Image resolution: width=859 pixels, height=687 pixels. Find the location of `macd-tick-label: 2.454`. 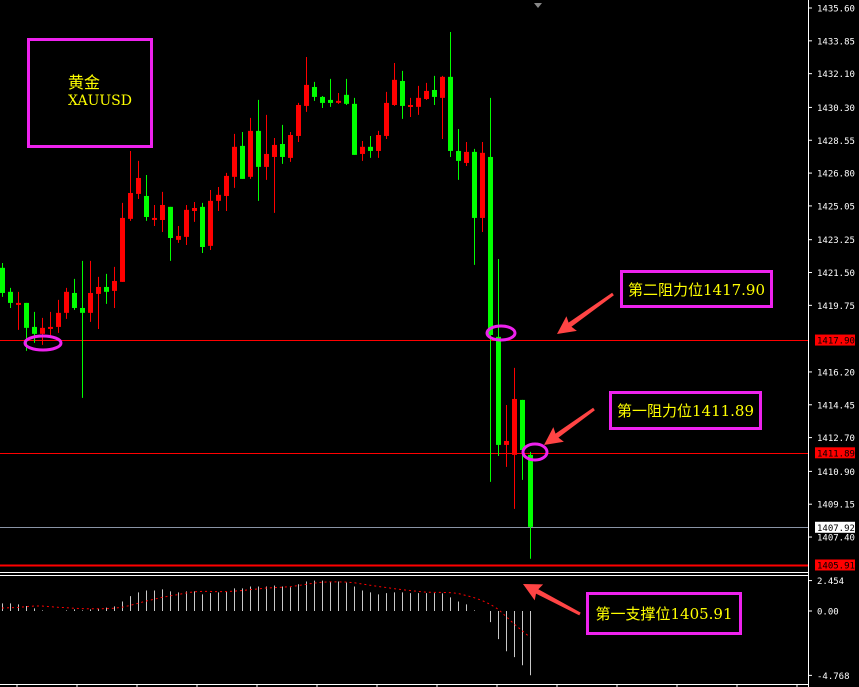

macd-tick-label: 2.454 is located at coordinates (830, 582).